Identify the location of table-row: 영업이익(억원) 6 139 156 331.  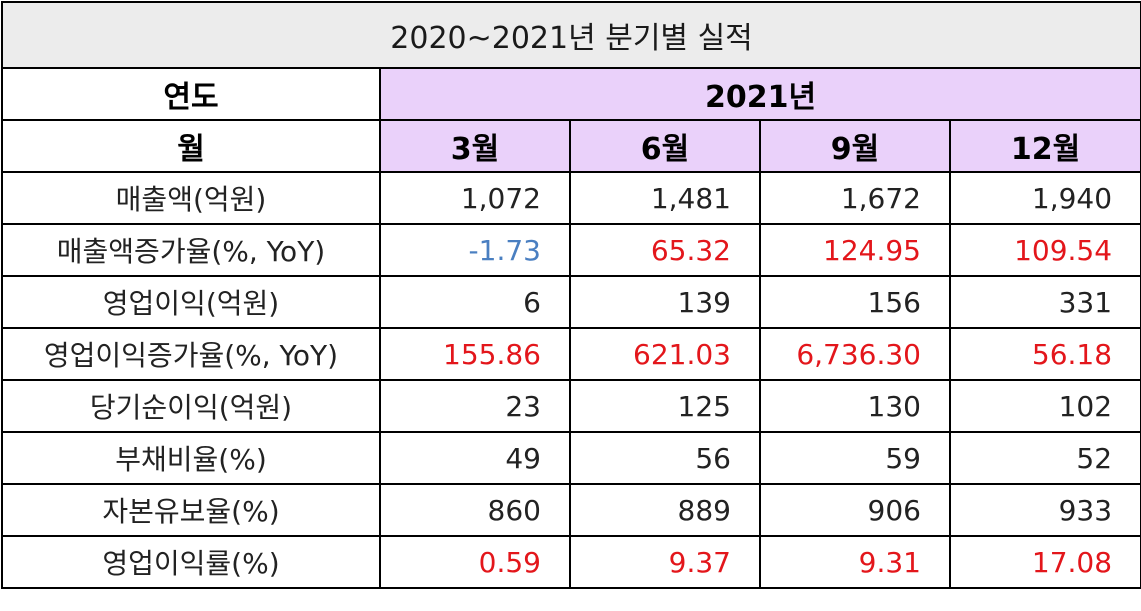
(571, 302).